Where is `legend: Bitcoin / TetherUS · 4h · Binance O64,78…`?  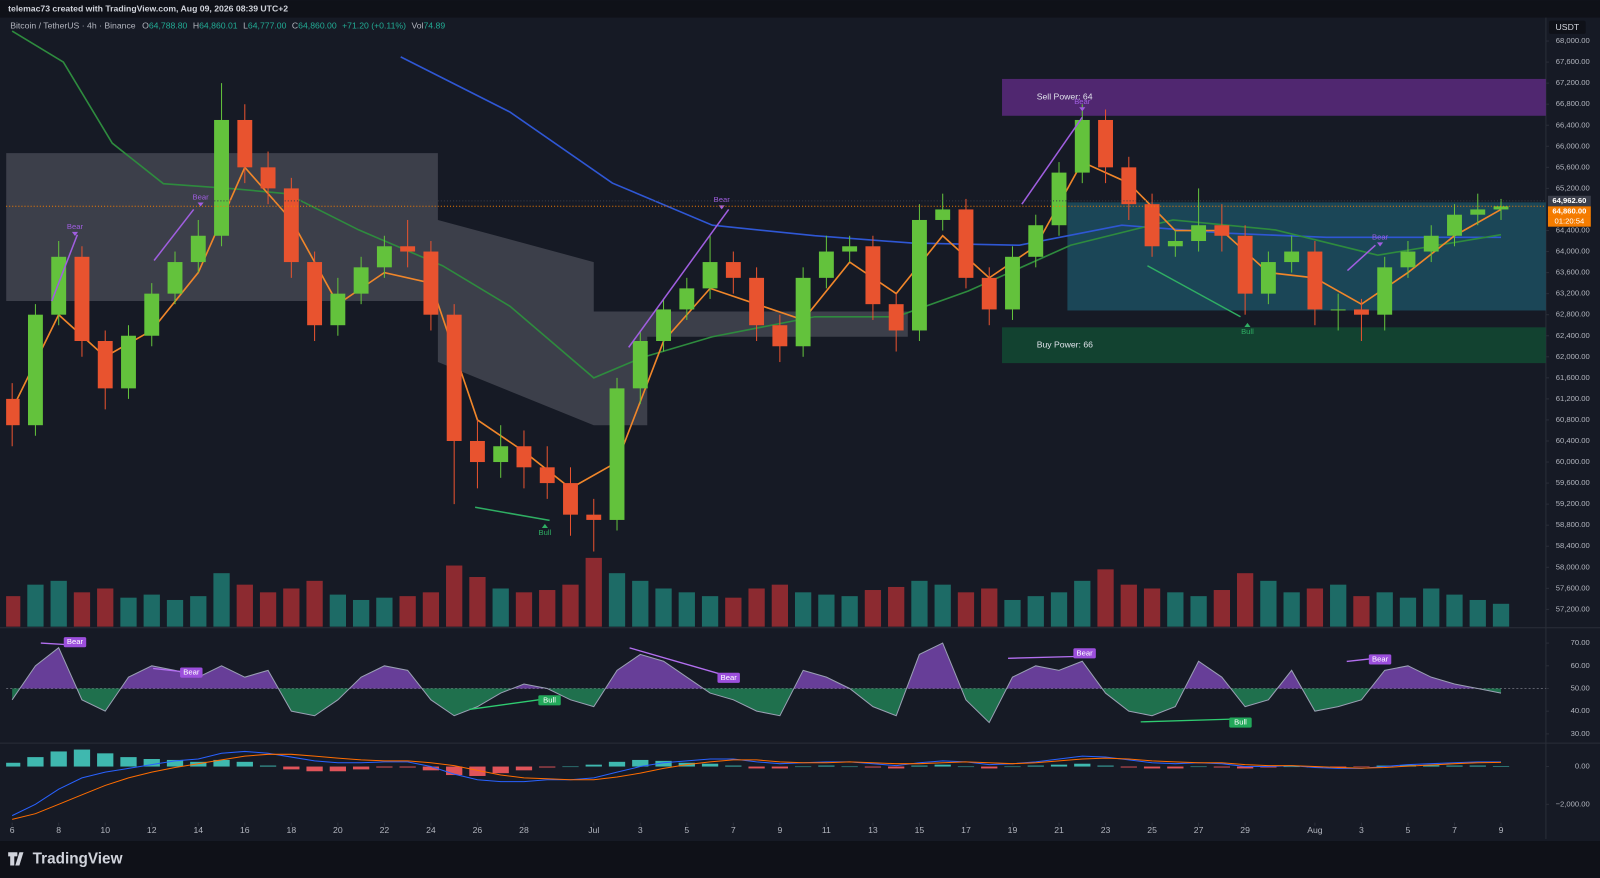 legend: Bitcoin / TetherUS · 4h · Binance O64,78… is located at coordinates (227, 26).